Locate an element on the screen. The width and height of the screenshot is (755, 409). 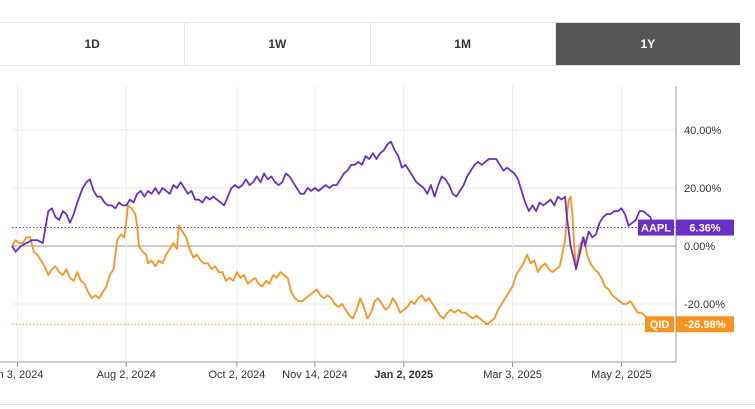
x-tick-label: Oct 2, 2024 is located at coordinates (236, 375).